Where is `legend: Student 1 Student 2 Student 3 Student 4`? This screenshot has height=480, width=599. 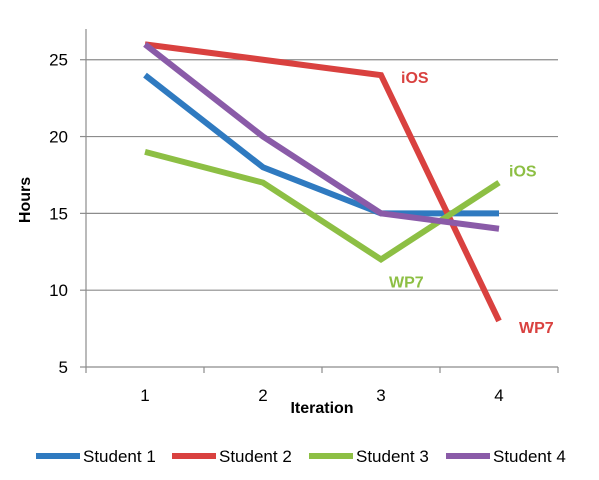 legend: Student 1 Student 2 Student 3 Student 4 is located at coordinates (301, 456).